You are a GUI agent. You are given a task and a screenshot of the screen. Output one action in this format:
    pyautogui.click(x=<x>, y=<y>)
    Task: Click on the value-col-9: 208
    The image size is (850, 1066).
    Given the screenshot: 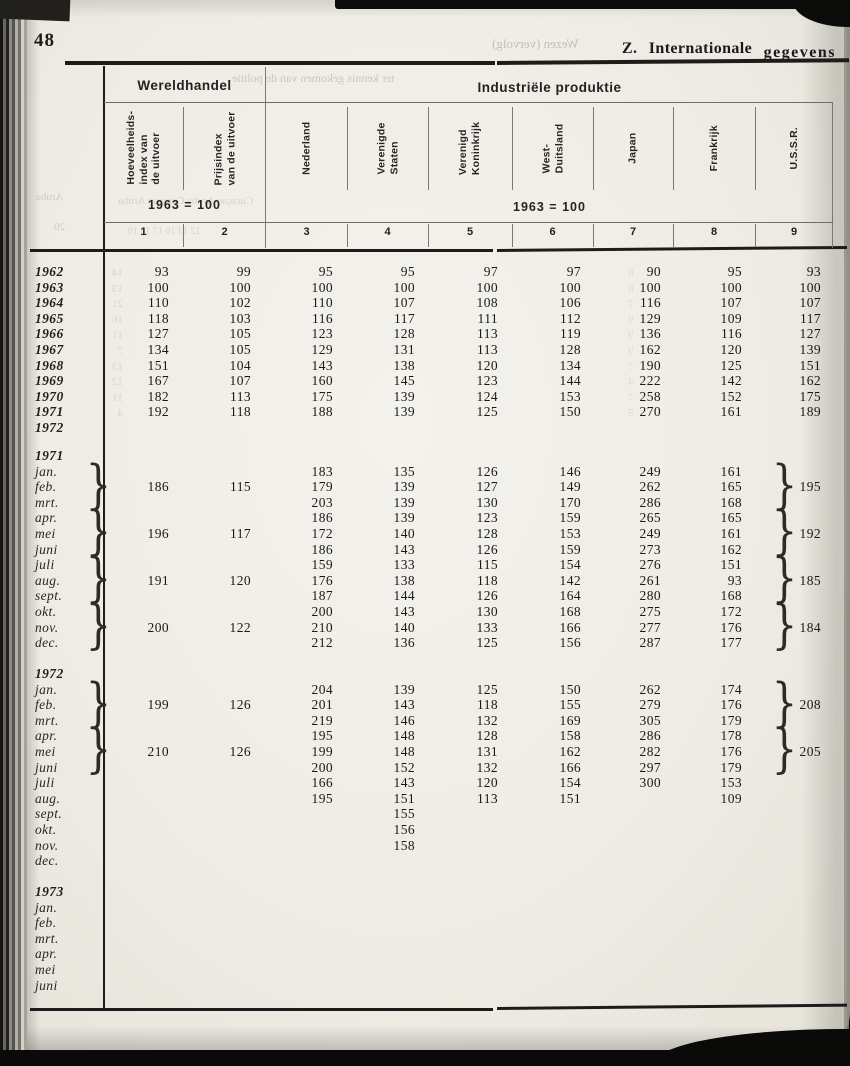 What is the action you would take?
    pyautogui.click(x=810, y=705)
    